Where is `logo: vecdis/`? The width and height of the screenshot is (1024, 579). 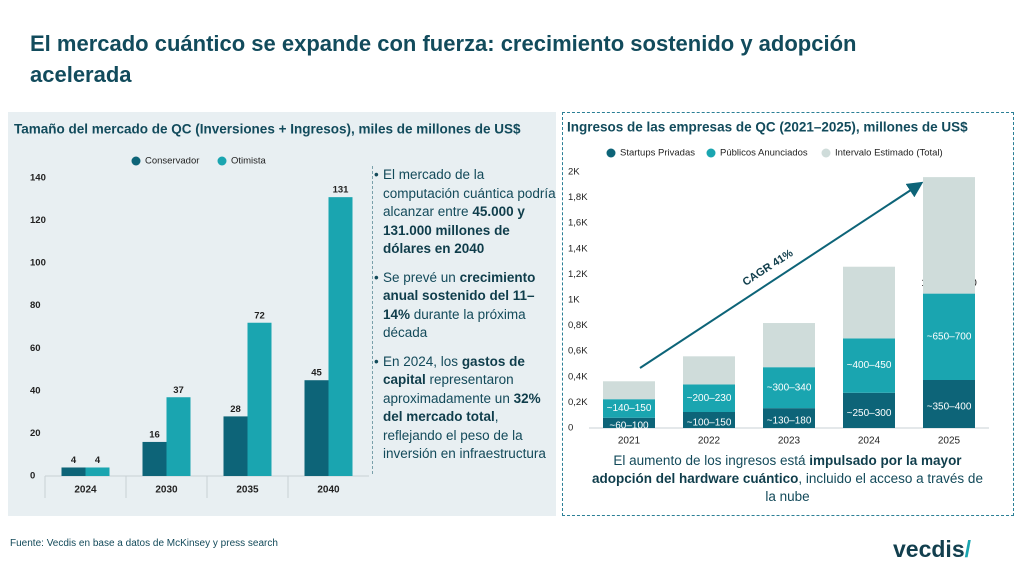 logo: vecdis/ is located at coordinates (932, 549).